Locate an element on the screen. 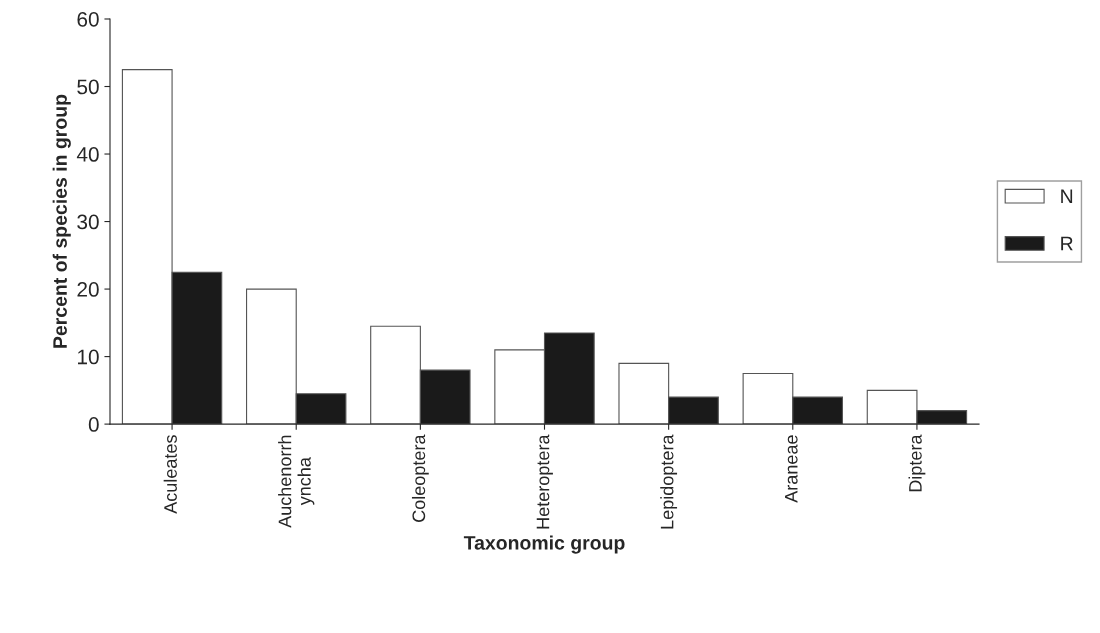 This screenshot has height=633, width=1100. x-tick-label: Lepidoptera is located at coordinates (669, 481).